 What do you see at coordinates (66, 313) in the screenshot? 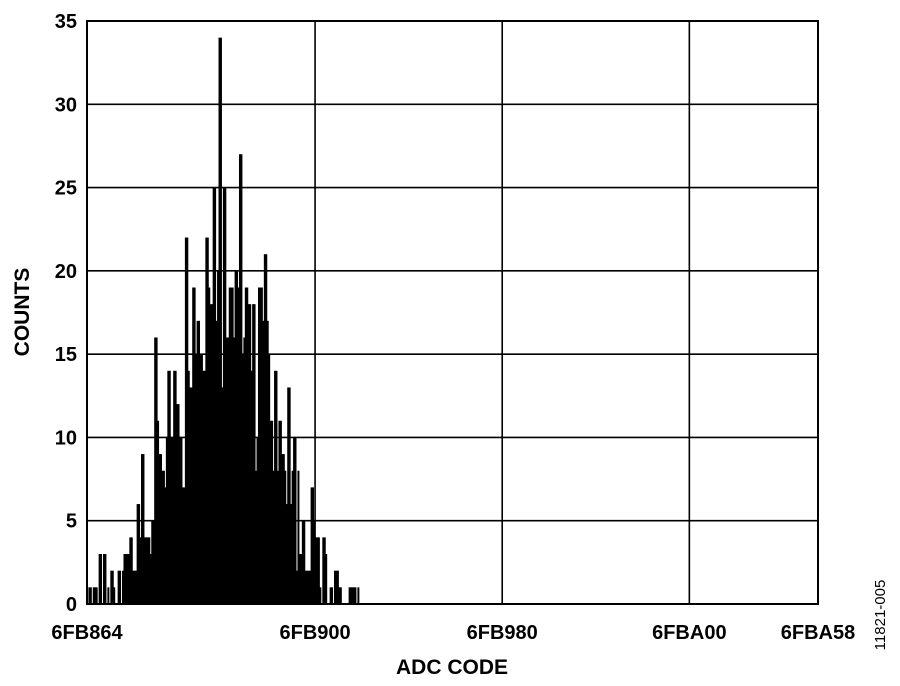
I see `y-tick-labels: 0 5 10 15 20 25 30 35` at bounding box center [66, 313].